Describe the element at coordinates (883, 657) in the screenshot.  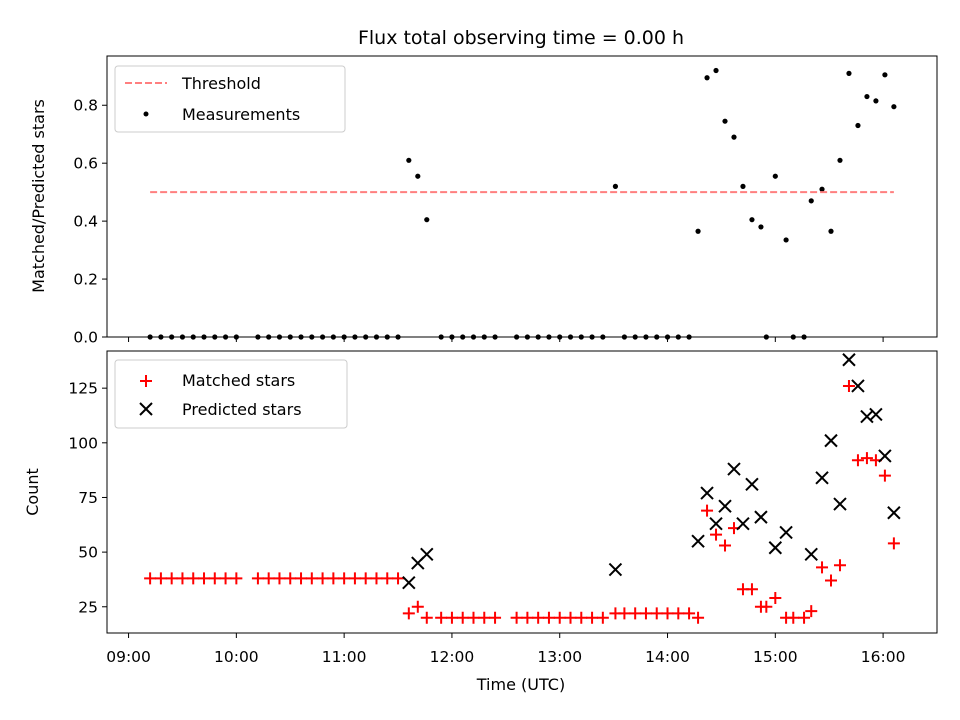
I see `bottom-x-tick-label: 16:00` at that location.